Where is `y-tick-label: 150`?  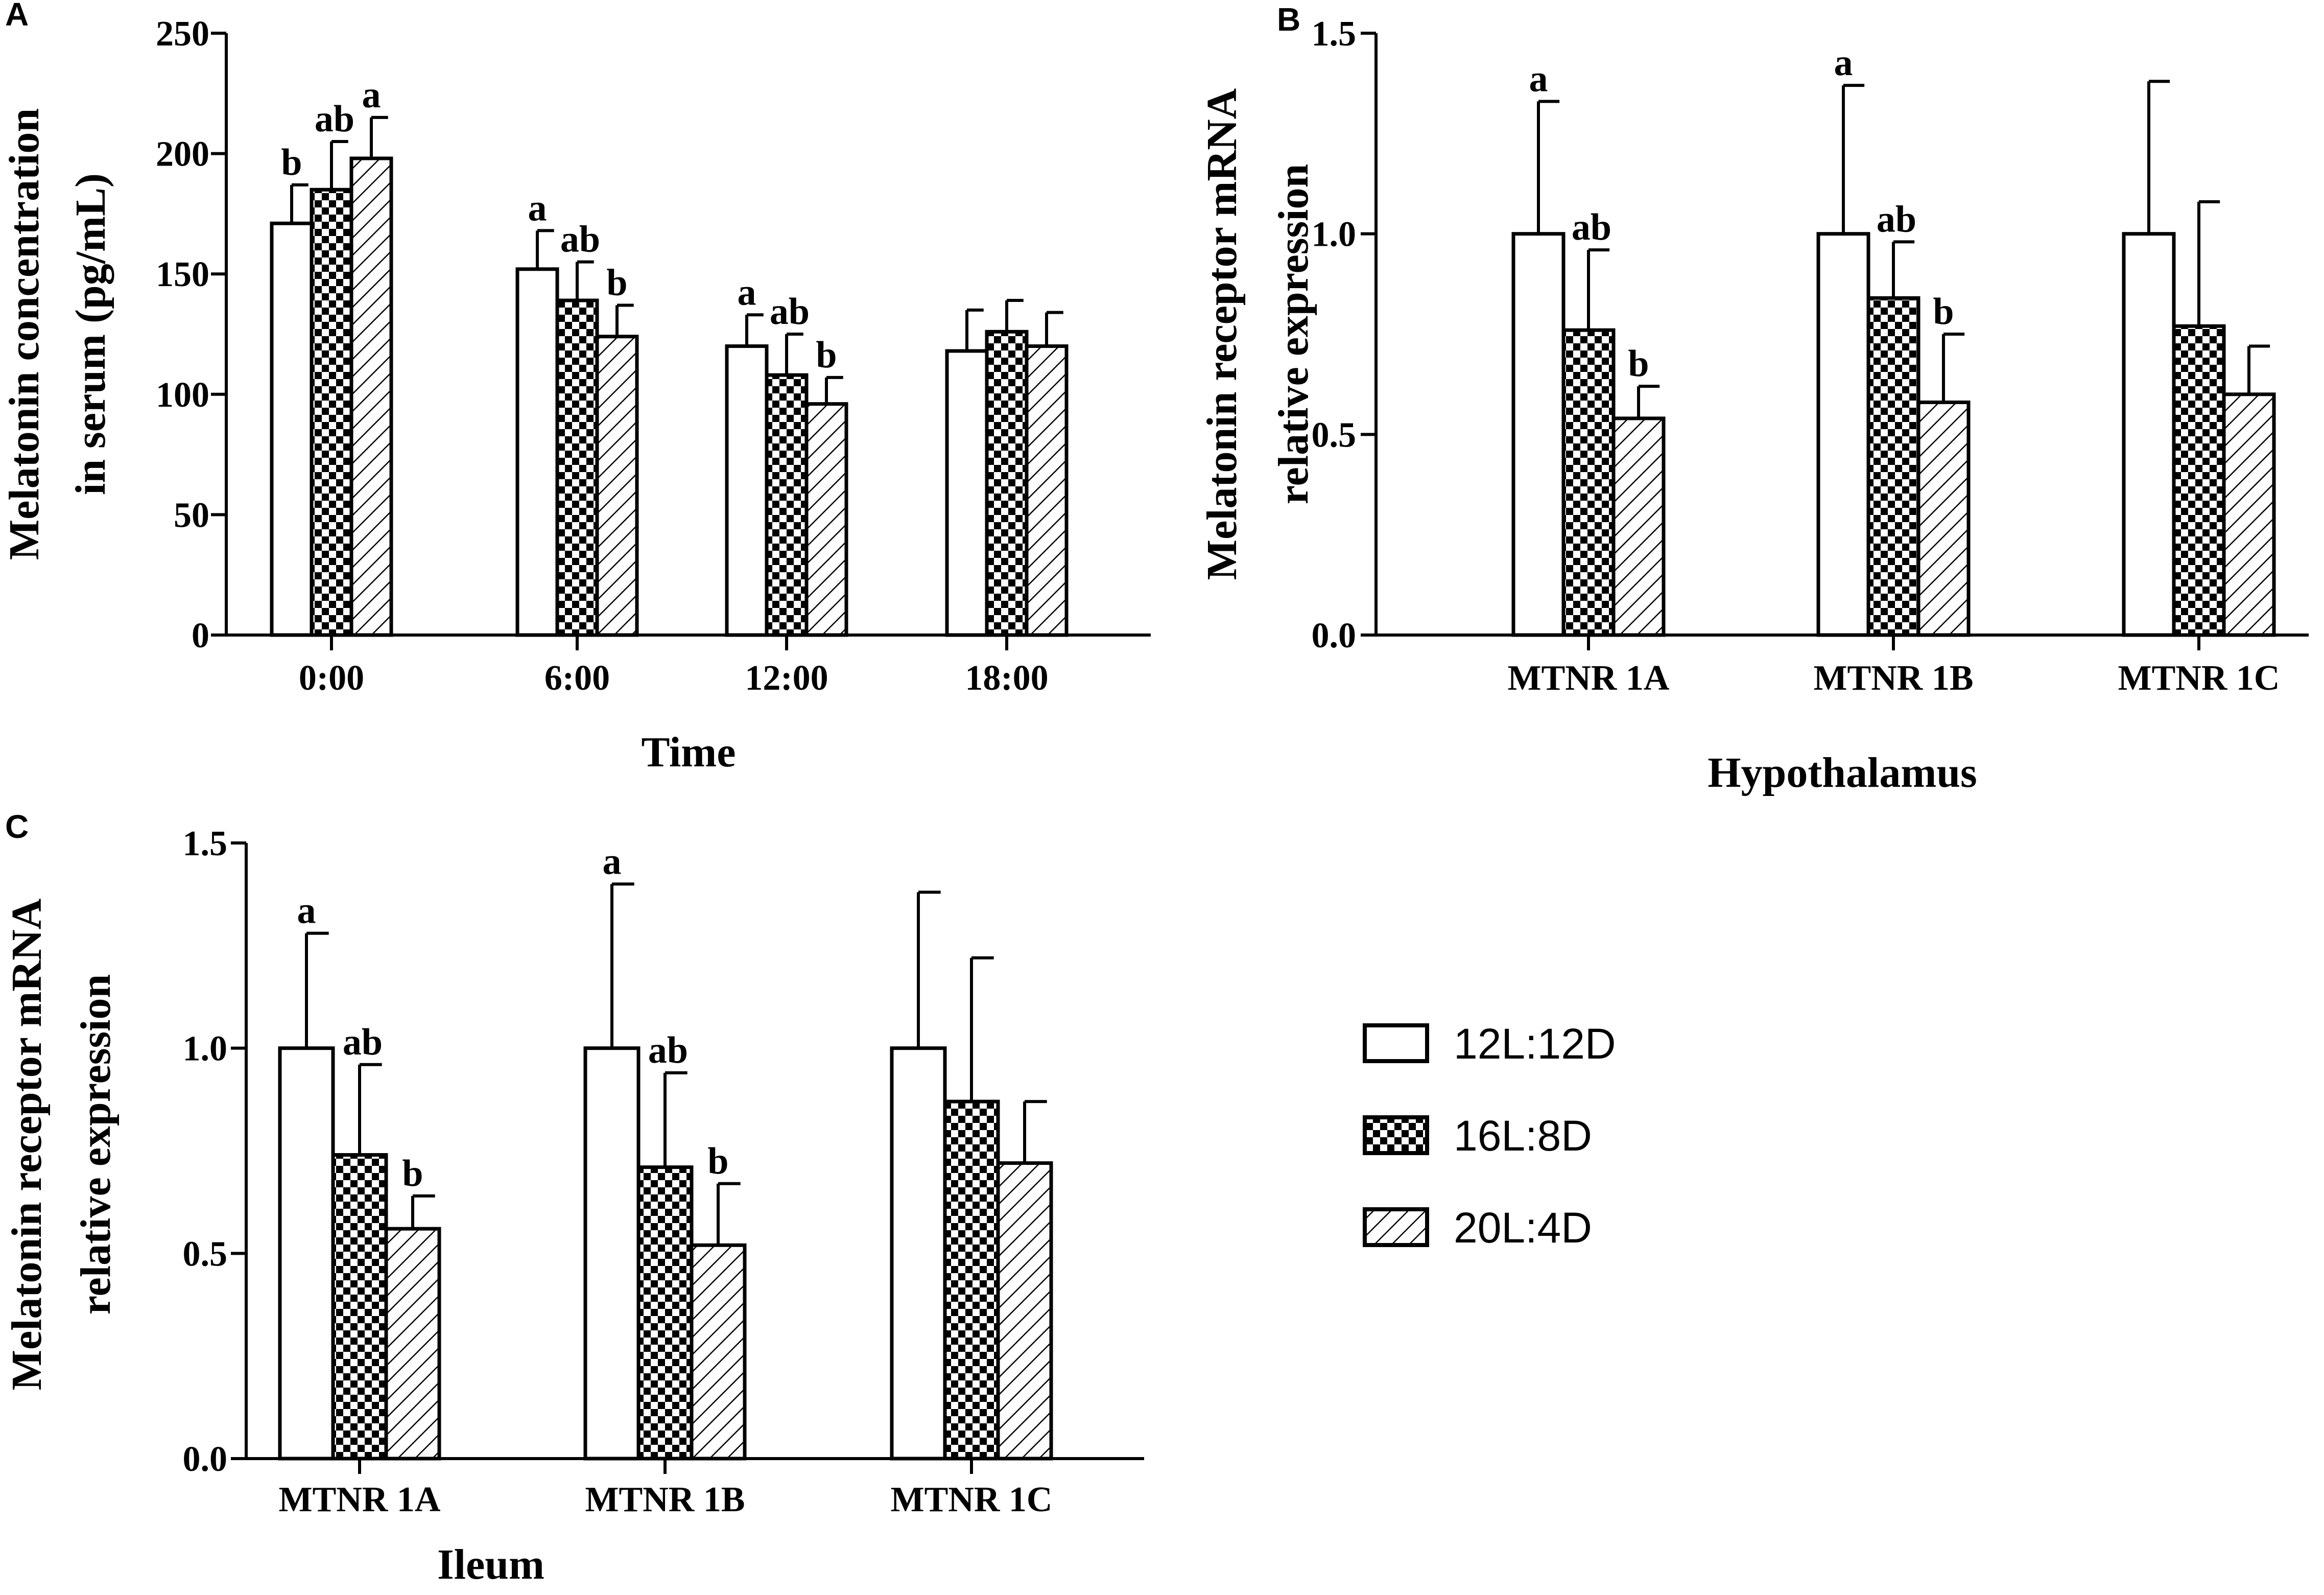 y-tick-label: 150 is located at coordinates (182, 274).